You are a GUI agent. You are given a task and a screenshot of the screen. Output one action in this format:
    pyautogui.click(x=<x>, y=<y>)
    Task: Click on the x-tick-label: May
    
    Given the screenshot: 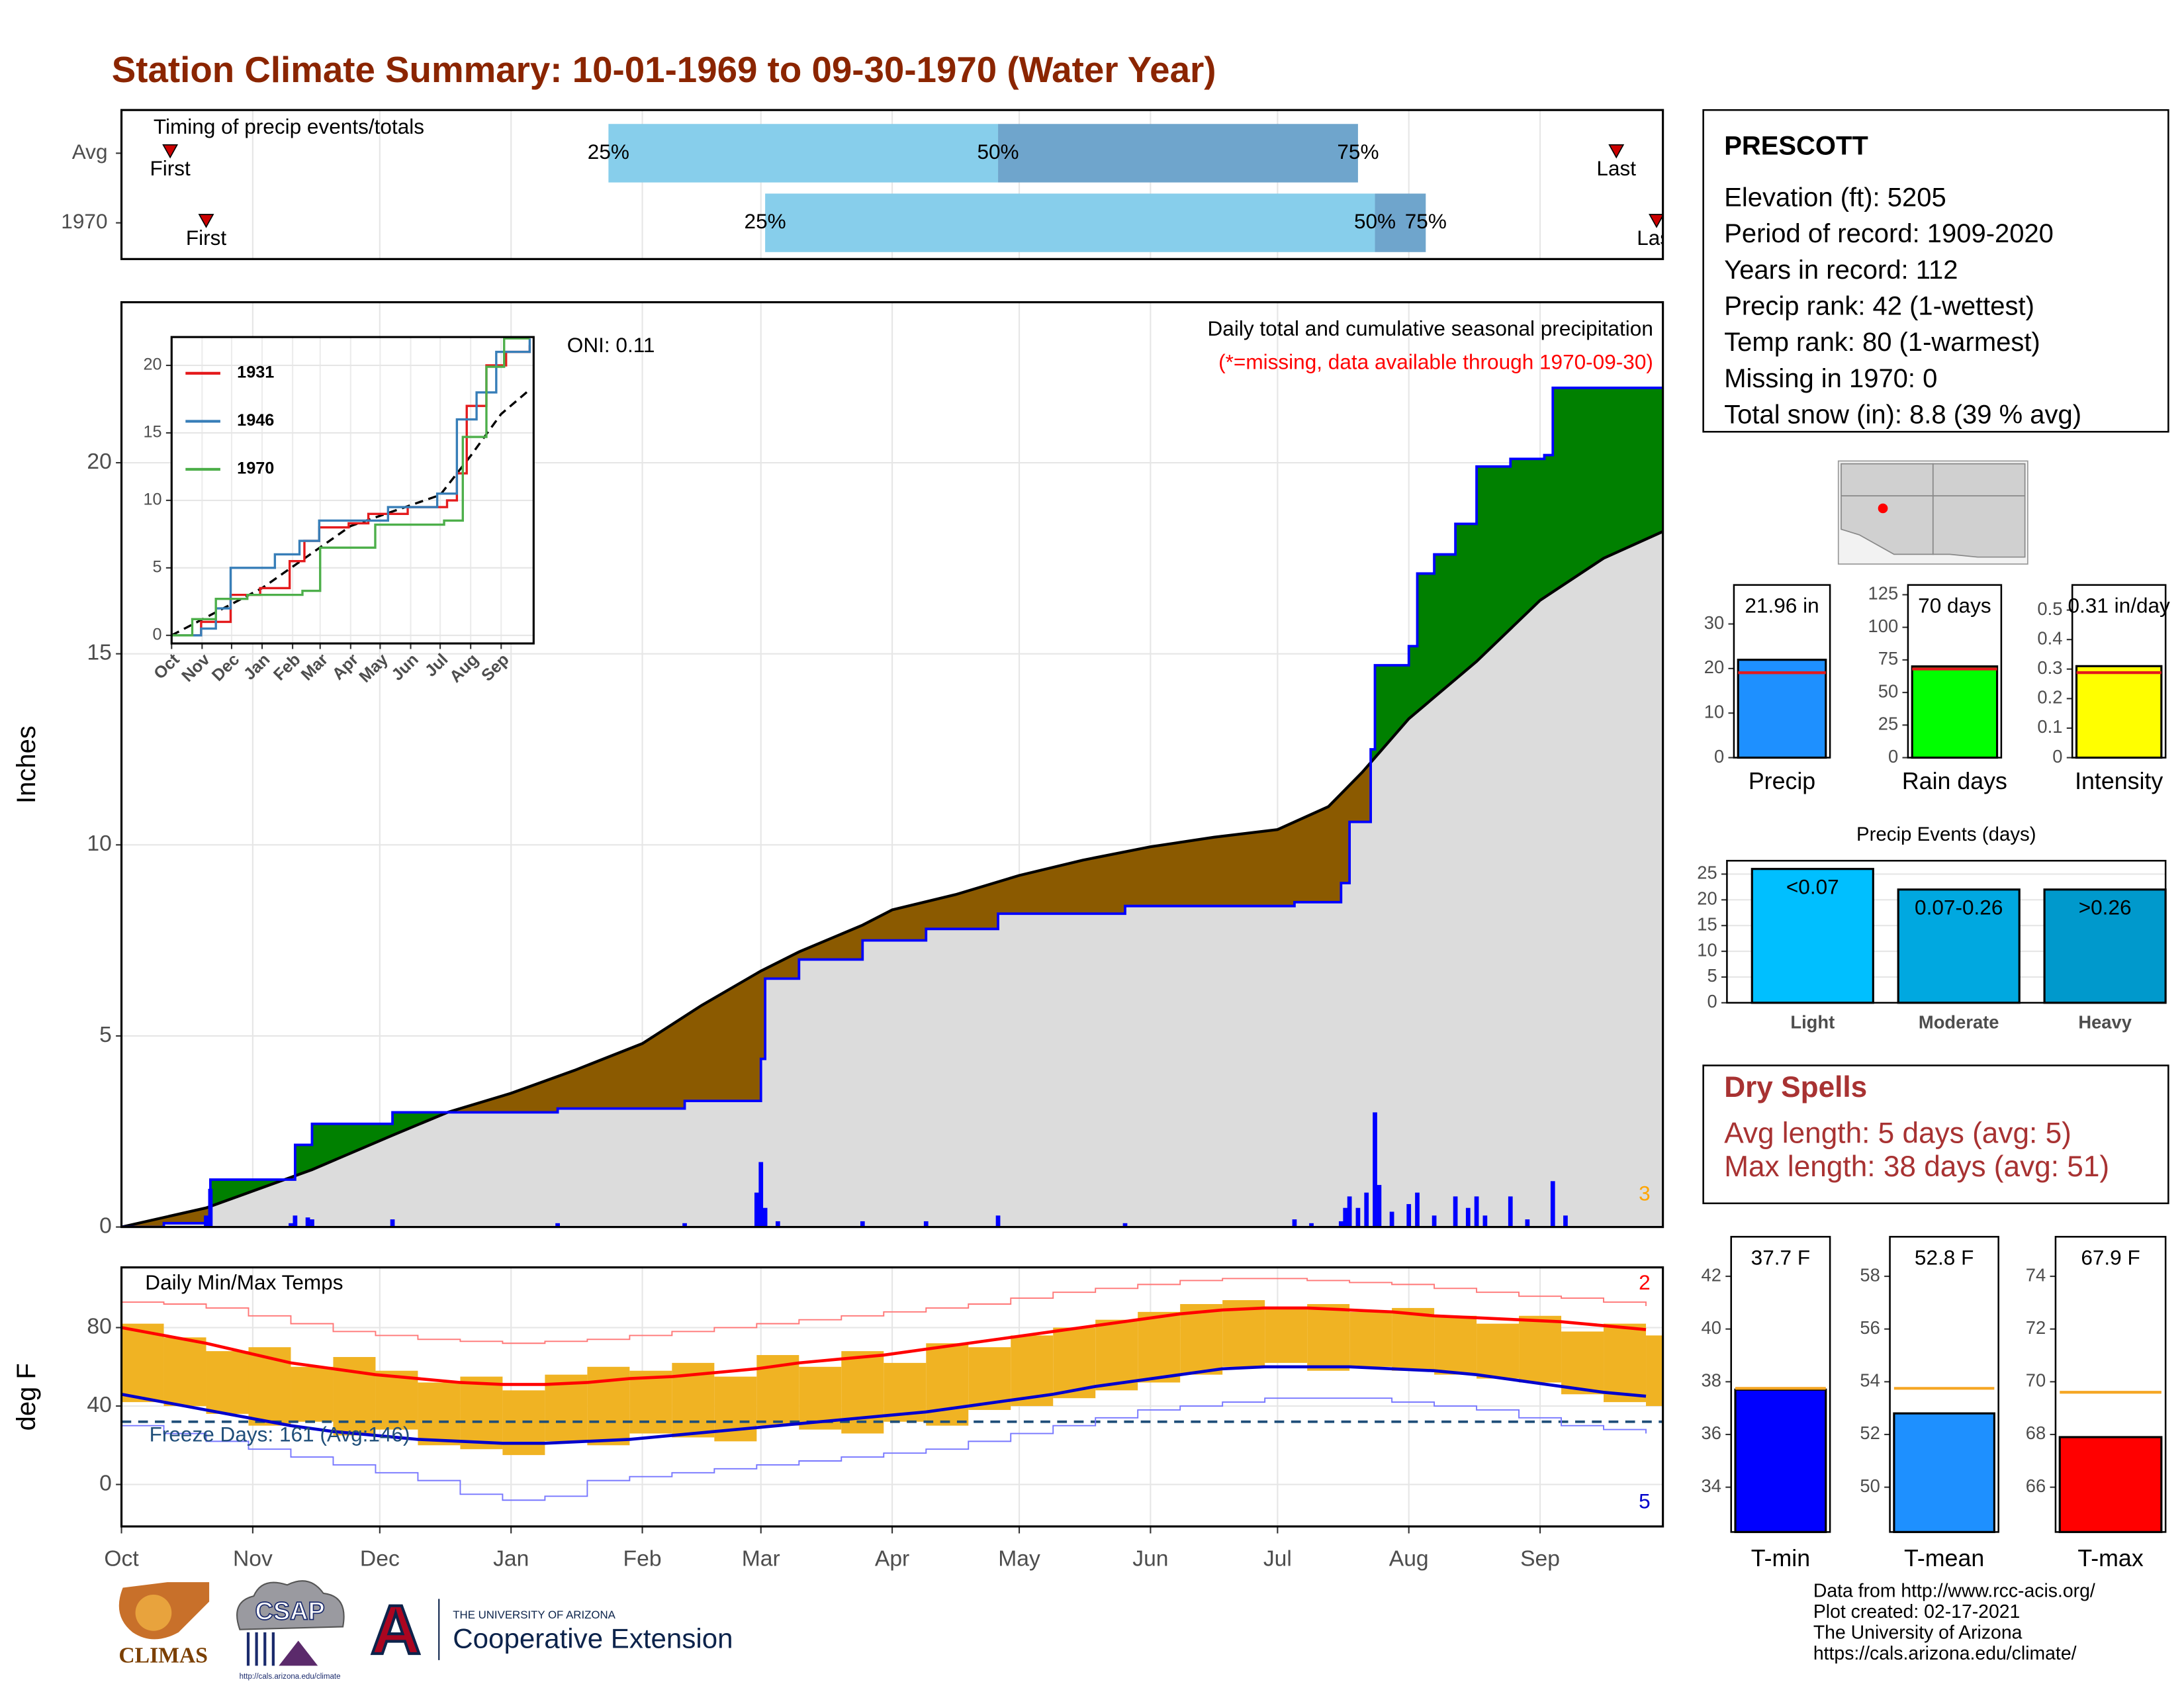 What is the action you would take?
    pyautogui.click(x=1019, y=1558)
    